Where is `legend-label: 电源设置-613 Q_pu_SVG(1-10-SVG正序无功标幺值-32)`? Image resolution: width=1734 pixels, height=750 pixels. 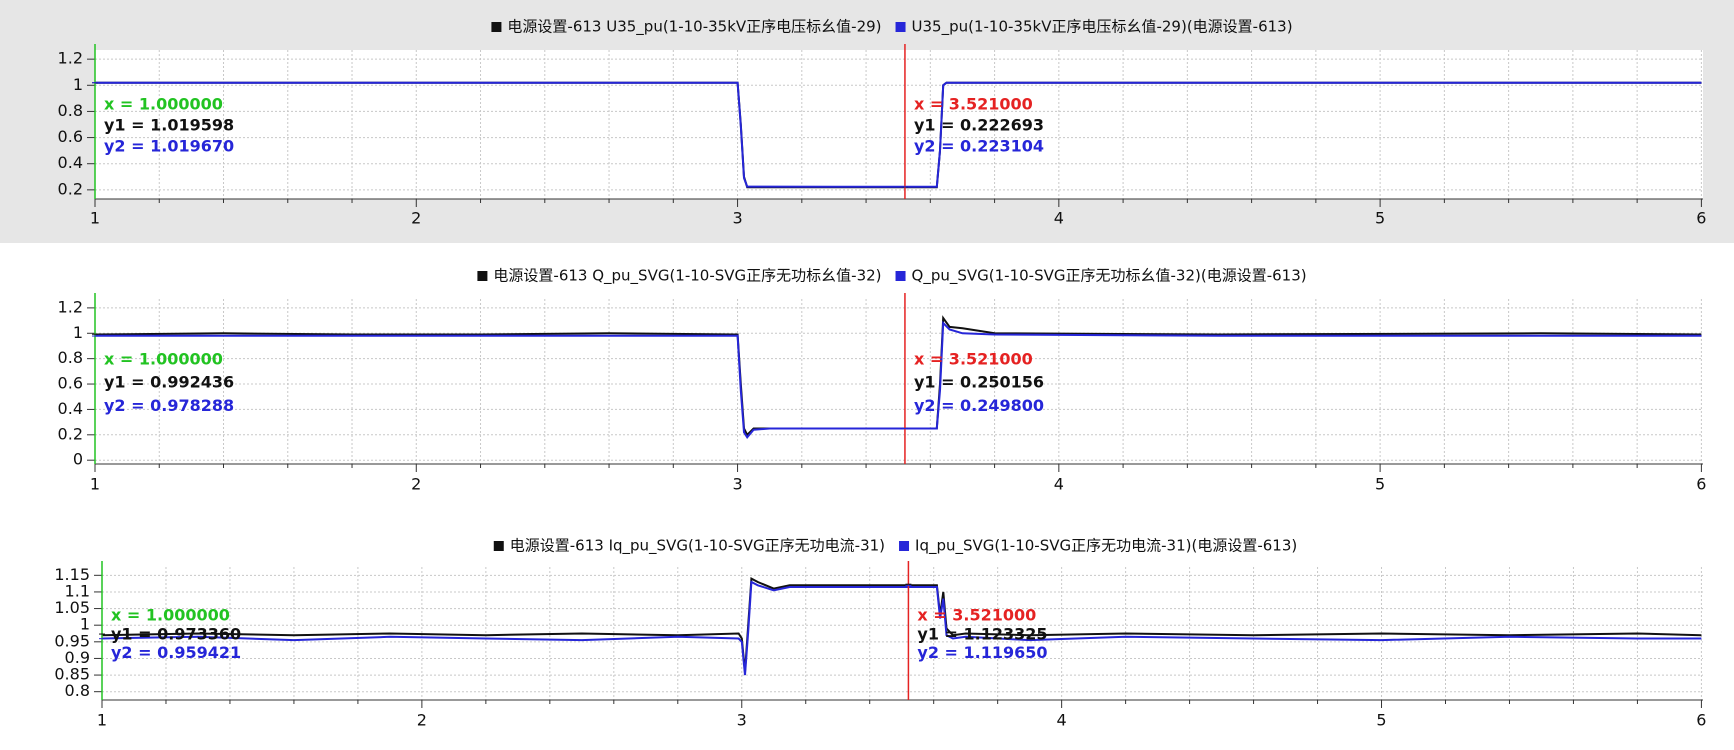 legend-label: 电源设置-613 Q_pu_SVG(1-10-SVG正序无功标幺值-32) is located at coordinates (687, 276).